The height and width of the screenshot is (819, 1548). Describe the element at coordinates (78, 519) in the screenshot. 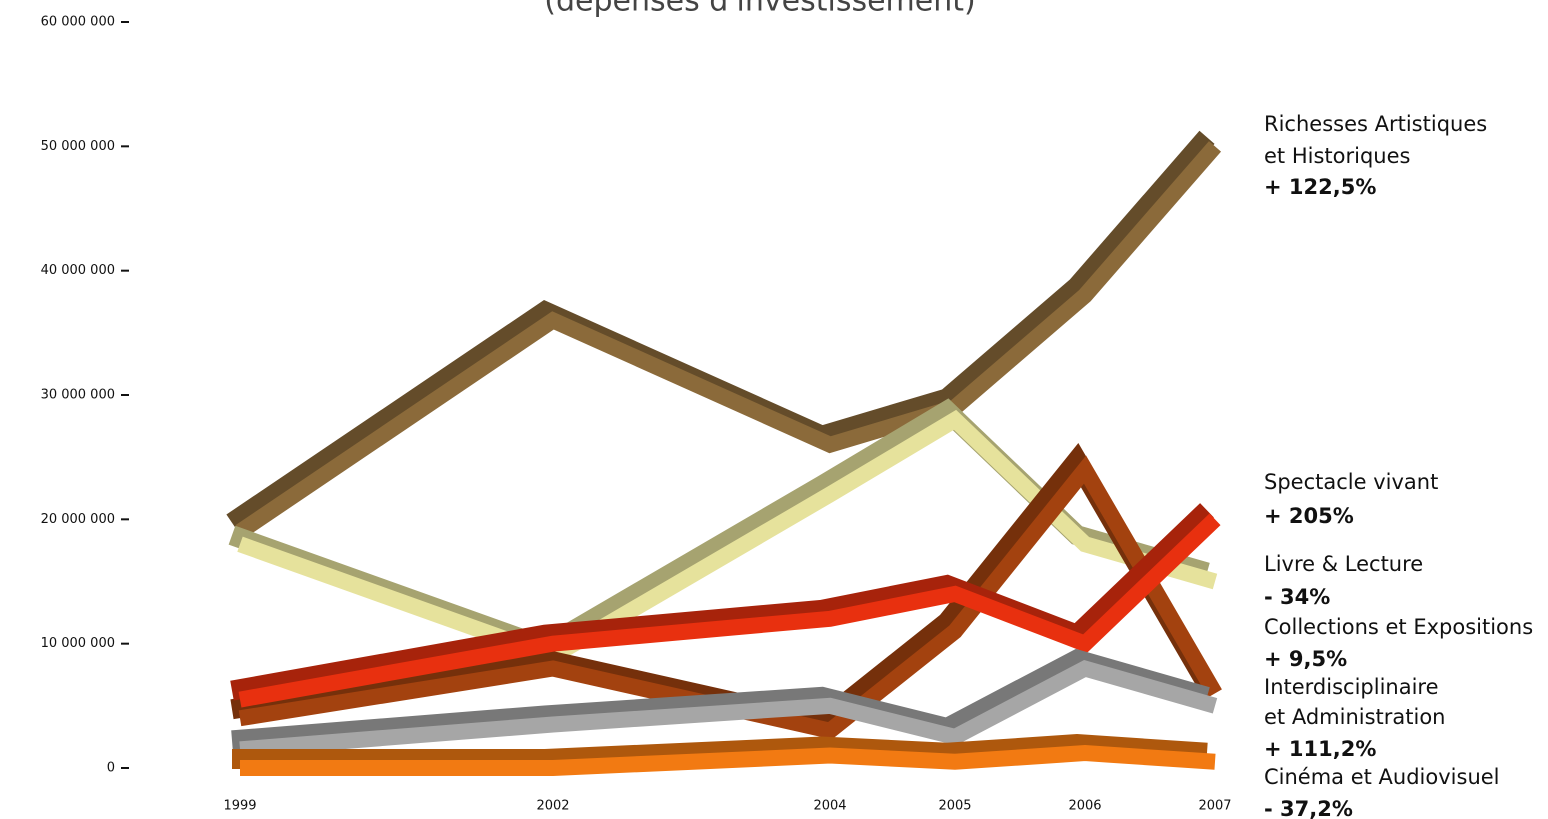

I see `y-tick-label: 20 000 000` at that location.